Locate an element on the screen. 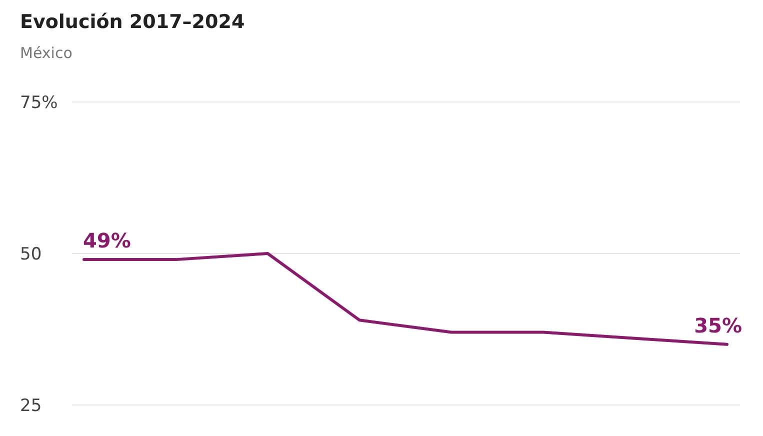  y-tick-label: 50 is located at coordinates (31, 254).